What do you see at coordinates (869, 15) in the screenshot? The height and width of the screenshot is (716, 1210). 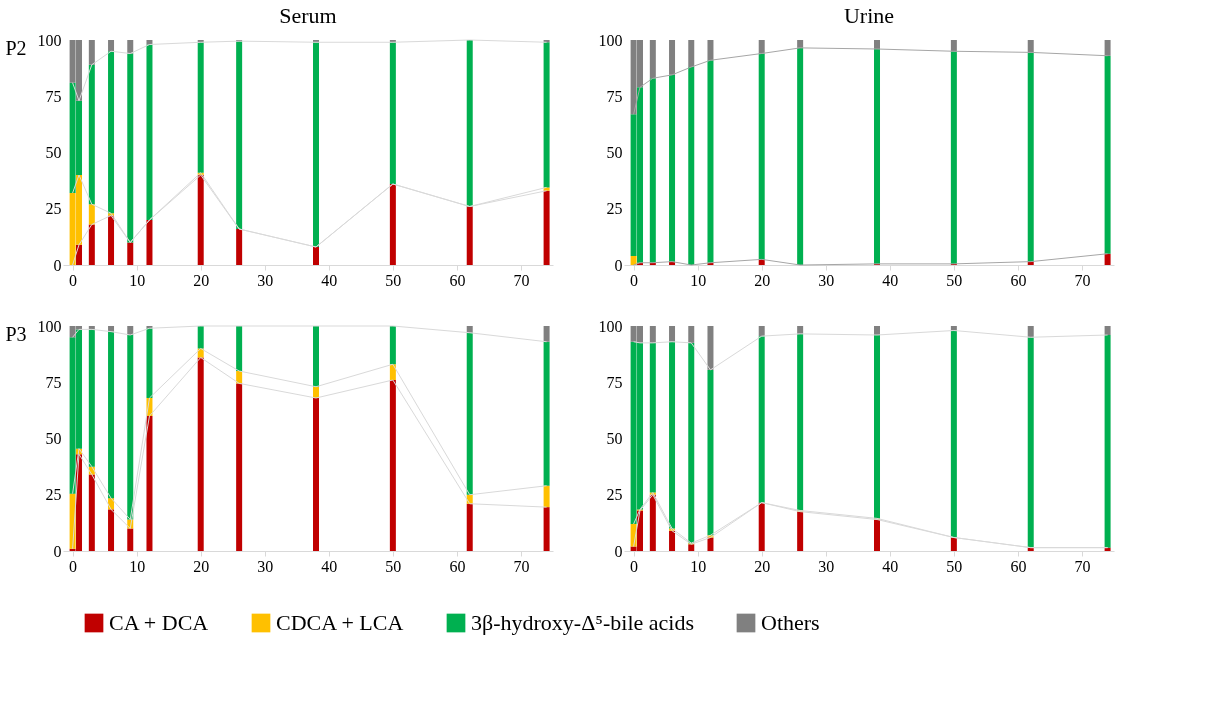 I see `chart-title: Urine` at bounding box center [869, 15].